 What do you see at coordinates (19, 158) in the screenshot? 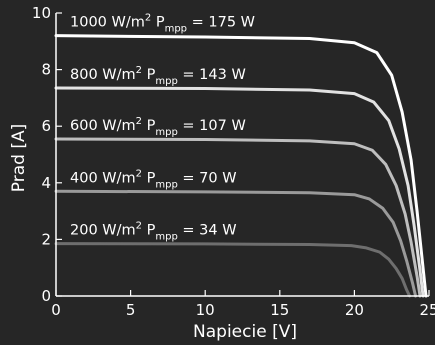
I see `y-axis-label: Prad [A]` at bounding box center [19, 158].